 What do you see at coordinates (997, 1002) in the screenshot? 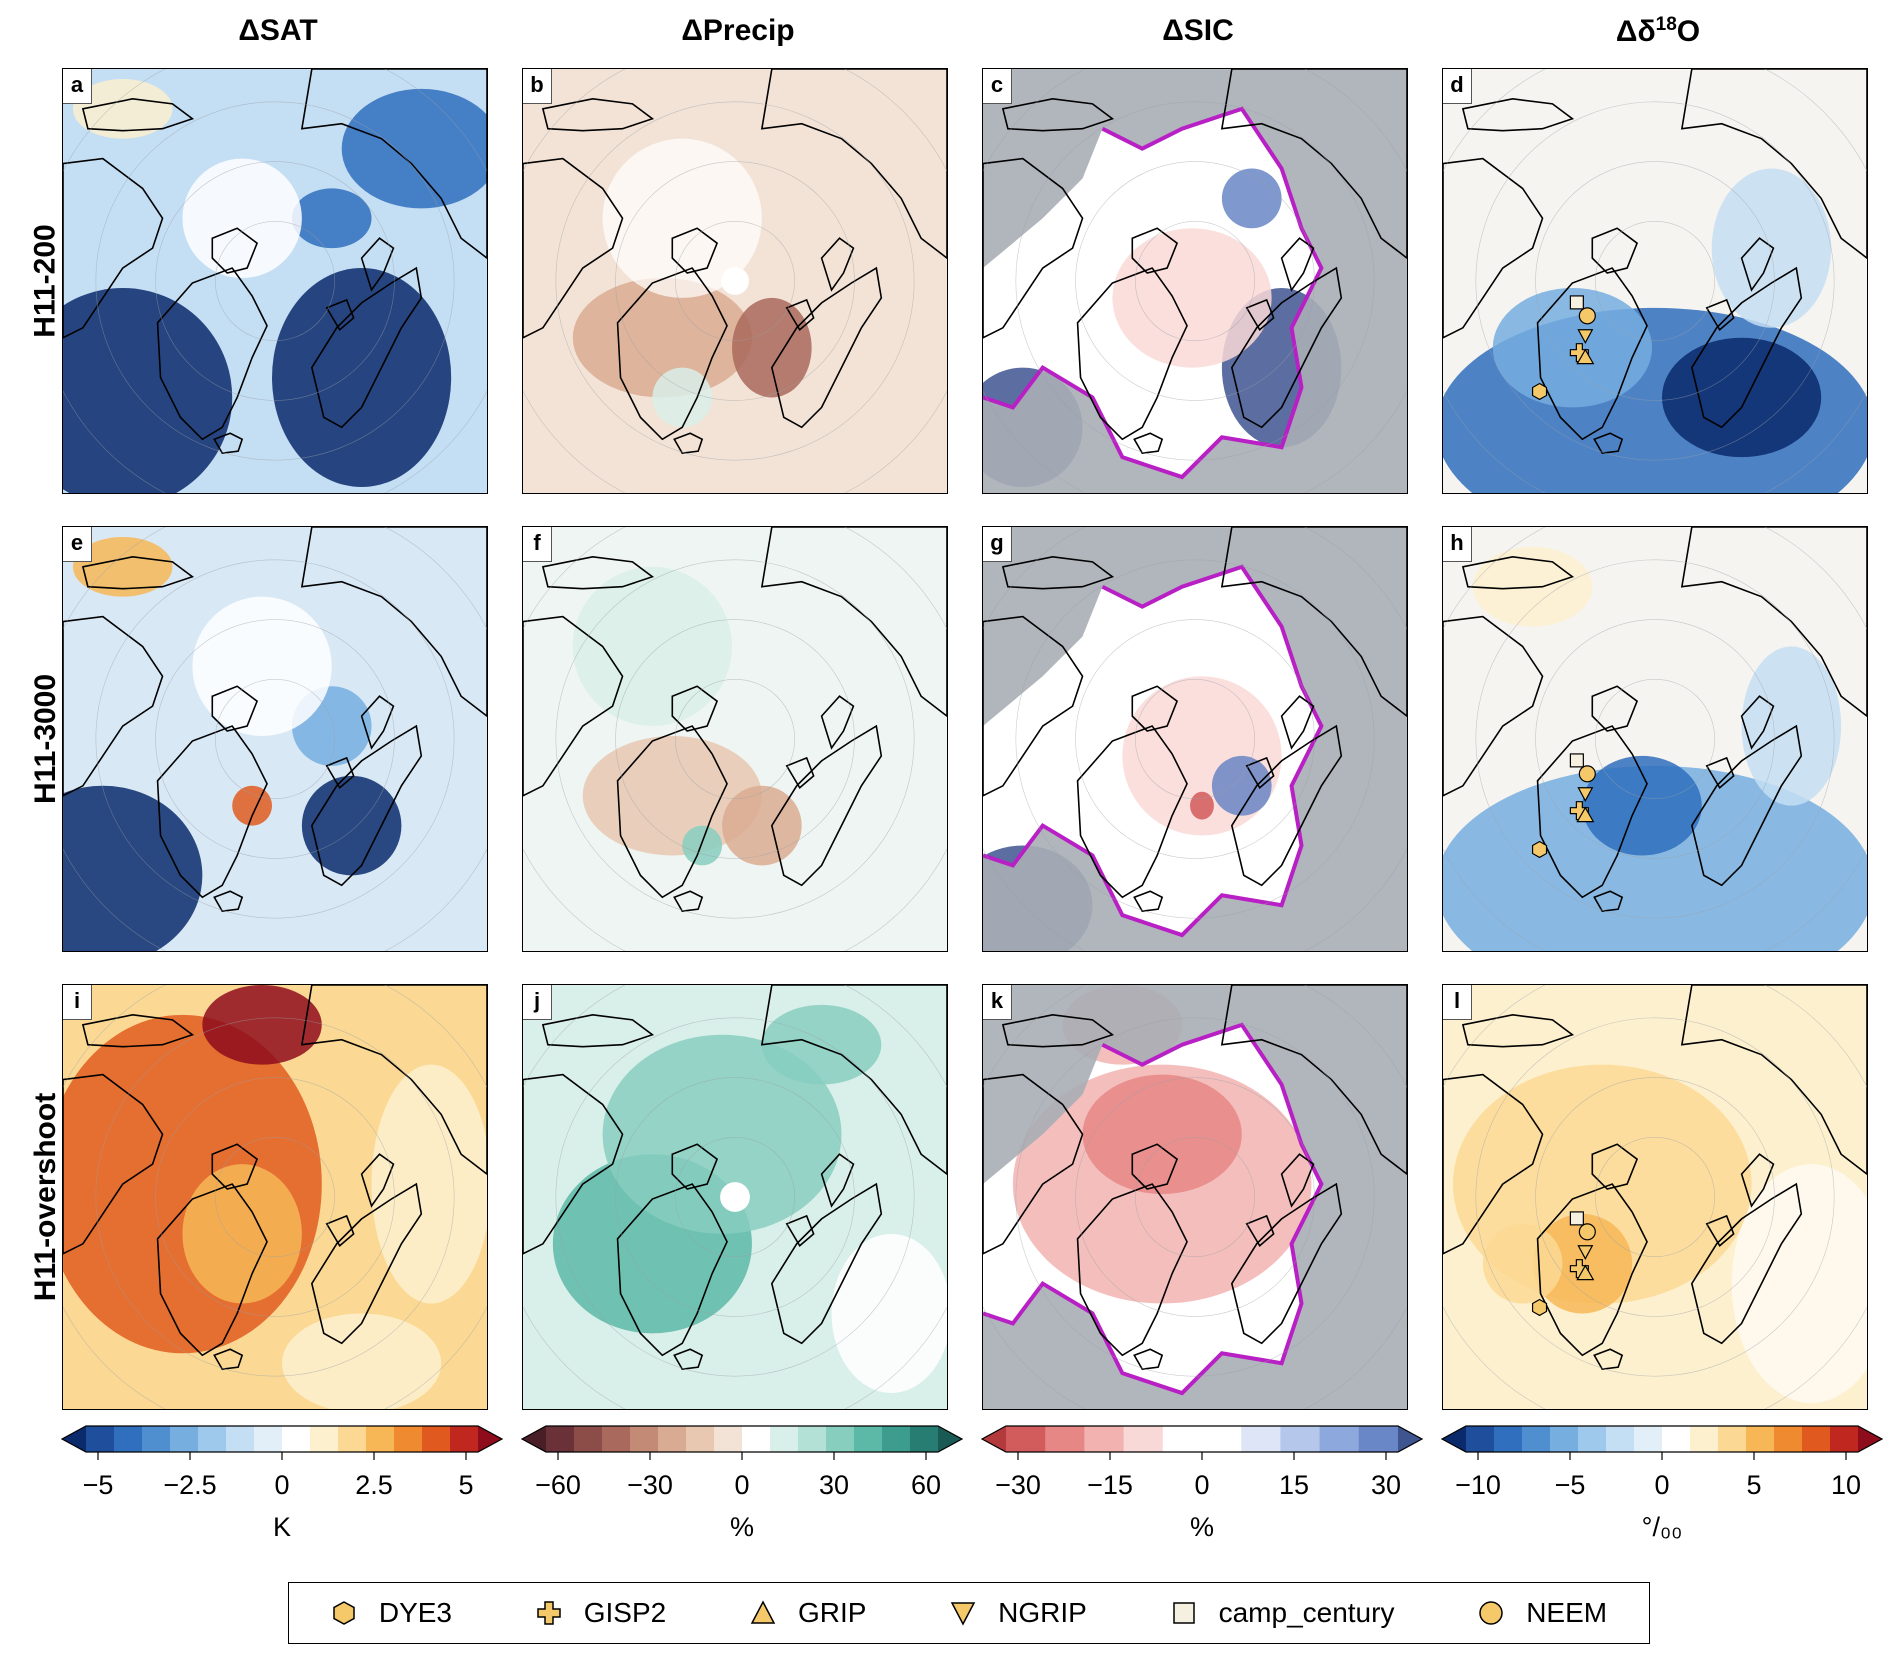
I see `panel-letter: k` at bounding box center [997, 1002].